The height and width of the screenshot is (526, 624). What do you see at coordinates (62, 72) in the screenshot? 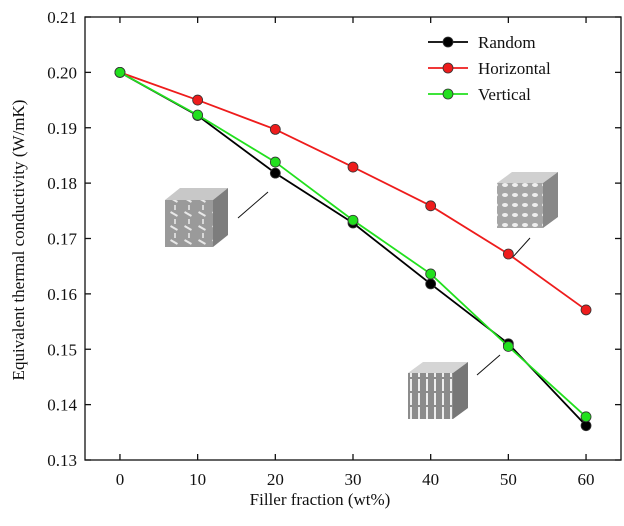
I see `y-tick-label: 0.20` at bounding box center [62, 72].